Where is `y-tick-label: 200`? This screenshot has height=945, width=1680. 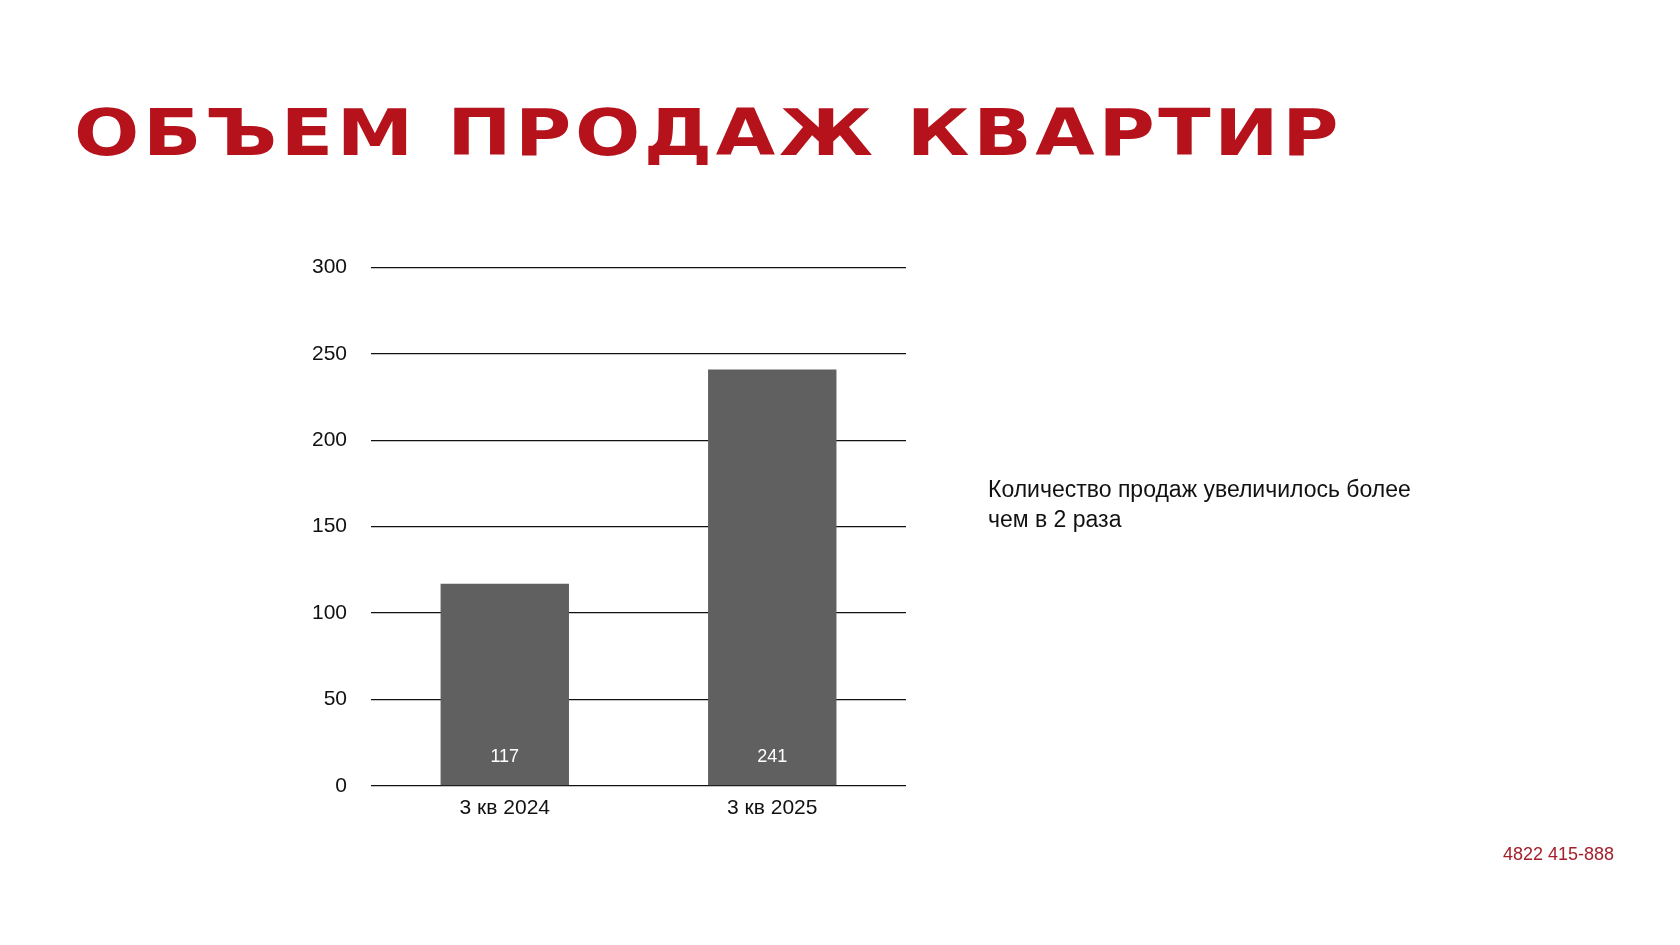 y-tick-label: 200 is located at coordinates (329, 439).